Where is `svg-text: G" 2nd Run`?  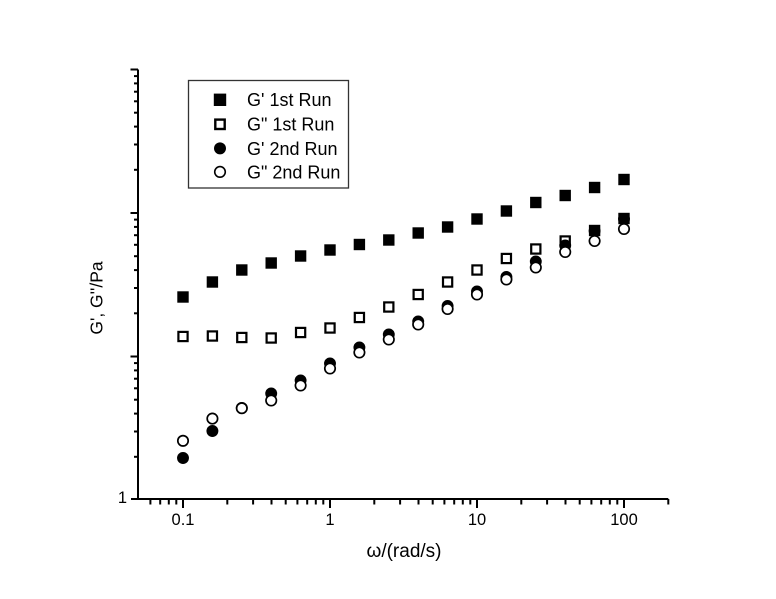
svg-text: G" 2nd Run is located at coordinates (293, 172).